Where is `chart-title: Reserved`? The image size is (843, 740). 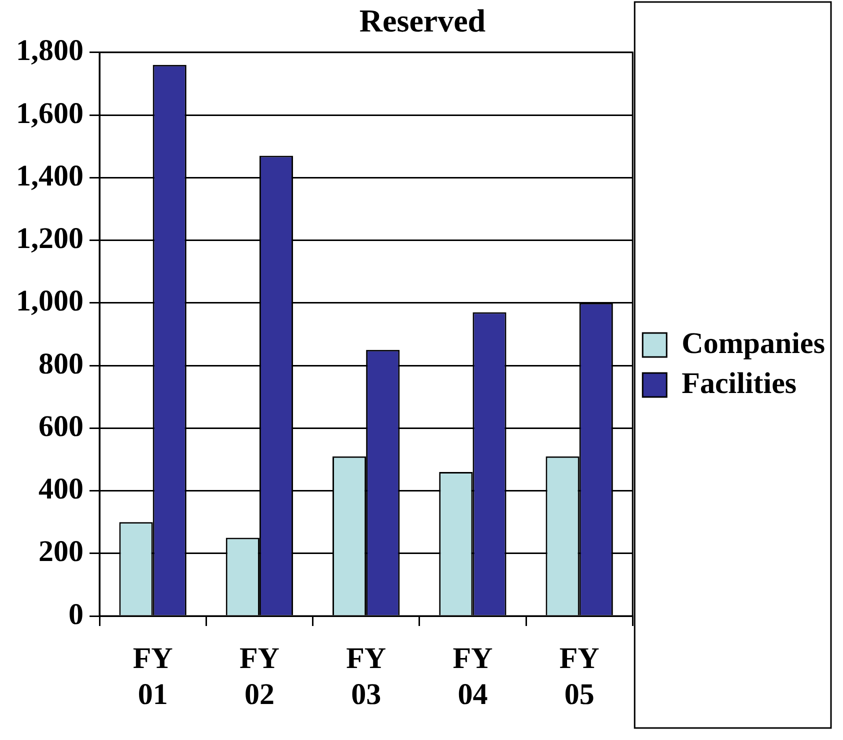 chart-title: Reserved is located at coordinates (422, 20).